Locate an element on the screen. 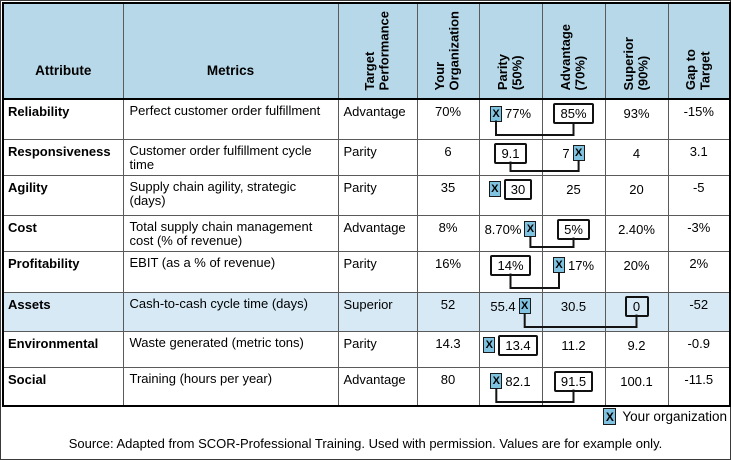 This screenshot has width=731, height=460. target-level-box: 9.1 is located at coordinates (510, 153).